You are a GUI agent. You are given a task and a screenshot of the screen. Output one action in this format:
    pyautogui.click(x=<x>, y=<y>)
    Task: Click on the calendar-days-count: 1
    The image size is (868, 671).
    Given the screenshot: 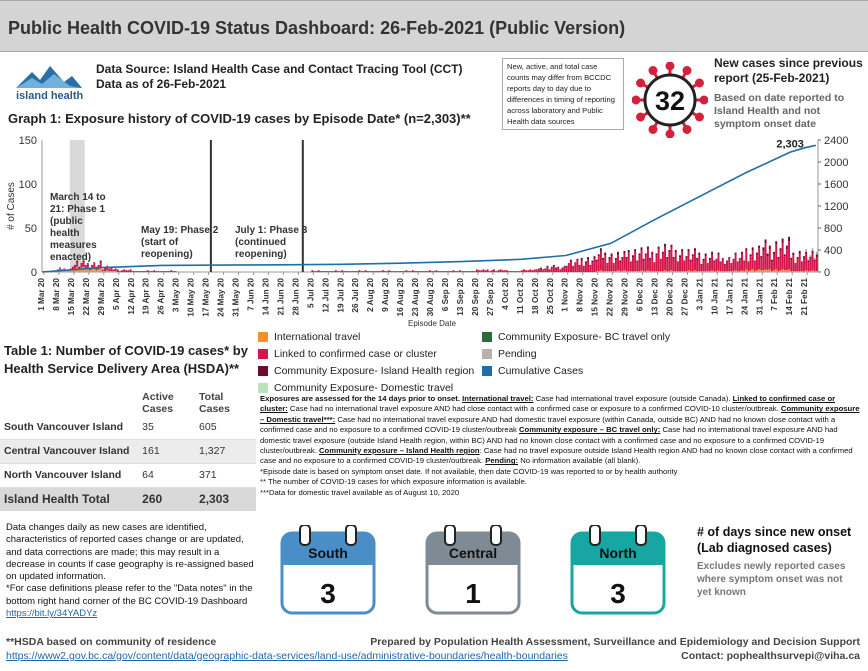 What is the action you would take?
    pyautogui.click(x=473, y=593)
    